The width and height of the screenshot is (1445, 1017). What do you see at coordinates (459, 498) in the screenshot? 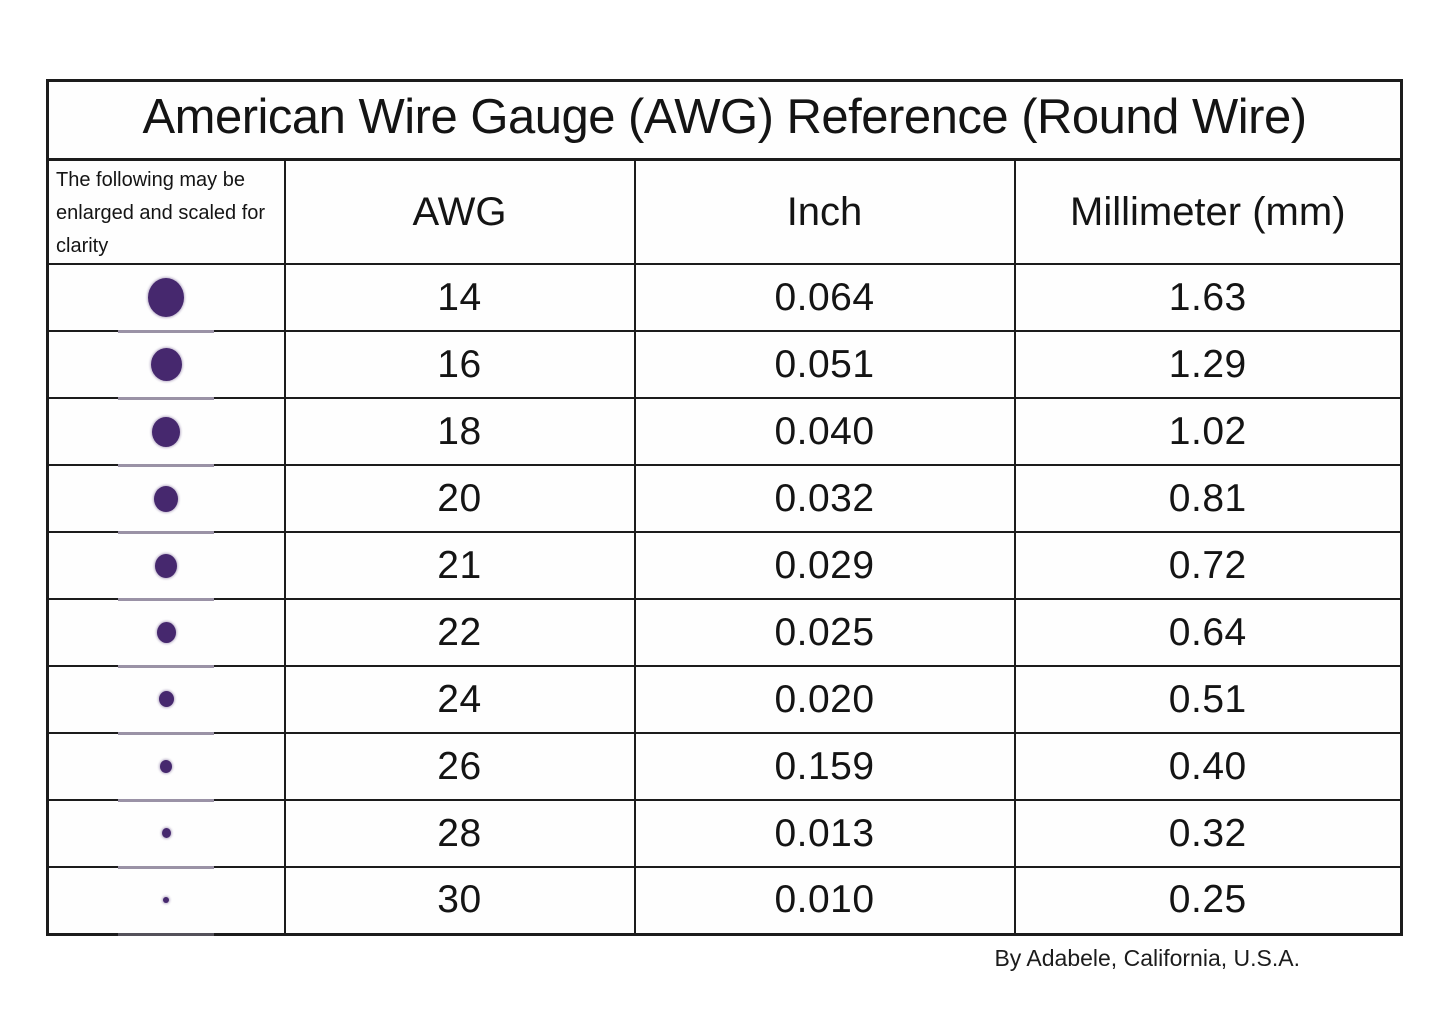
I see `awg-value: 20` at bounding box center [459, 498].